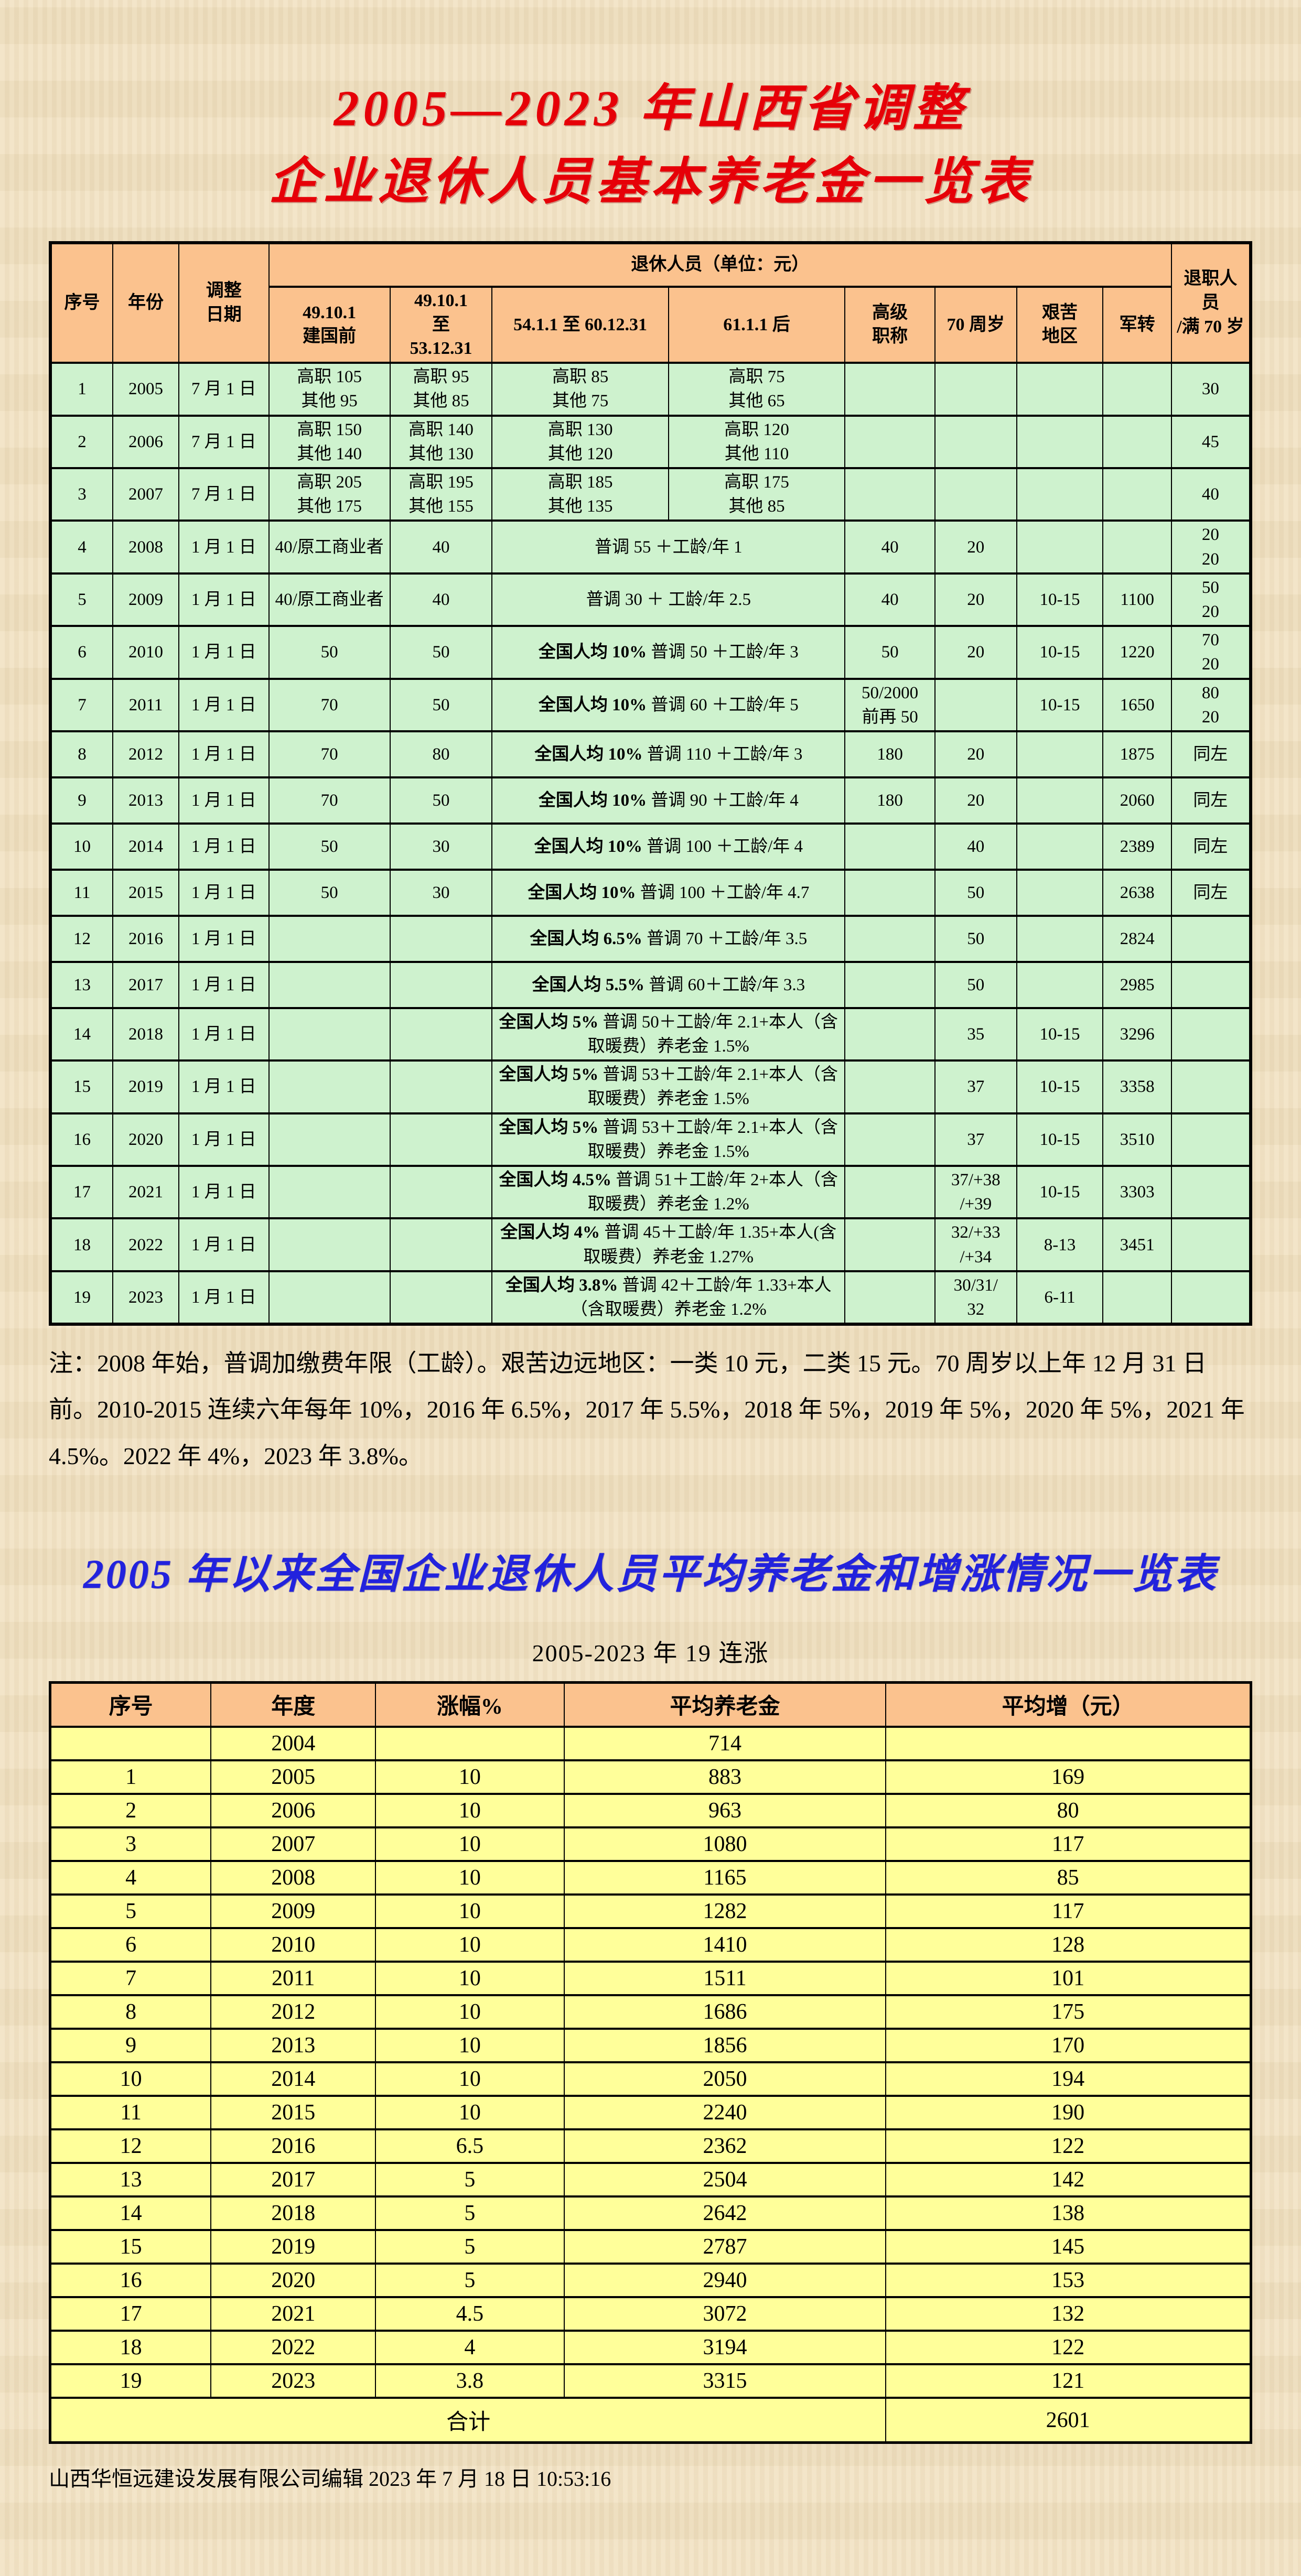  I want to click on table-cell: 3194, so click(725, 2347).